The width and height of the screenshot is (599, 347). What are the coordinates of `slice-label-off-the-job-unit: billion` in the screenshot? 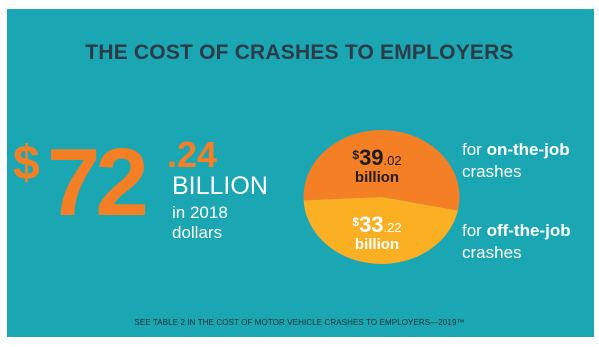 It's located at (377, 244).